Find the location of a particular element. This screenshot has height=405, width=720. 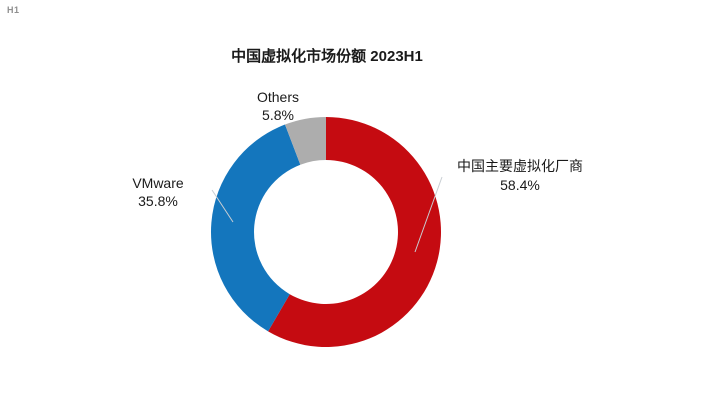

segment-label-china-vendors-name: 中国主要虚拟化厂商 is located at coordinates (520, 166).